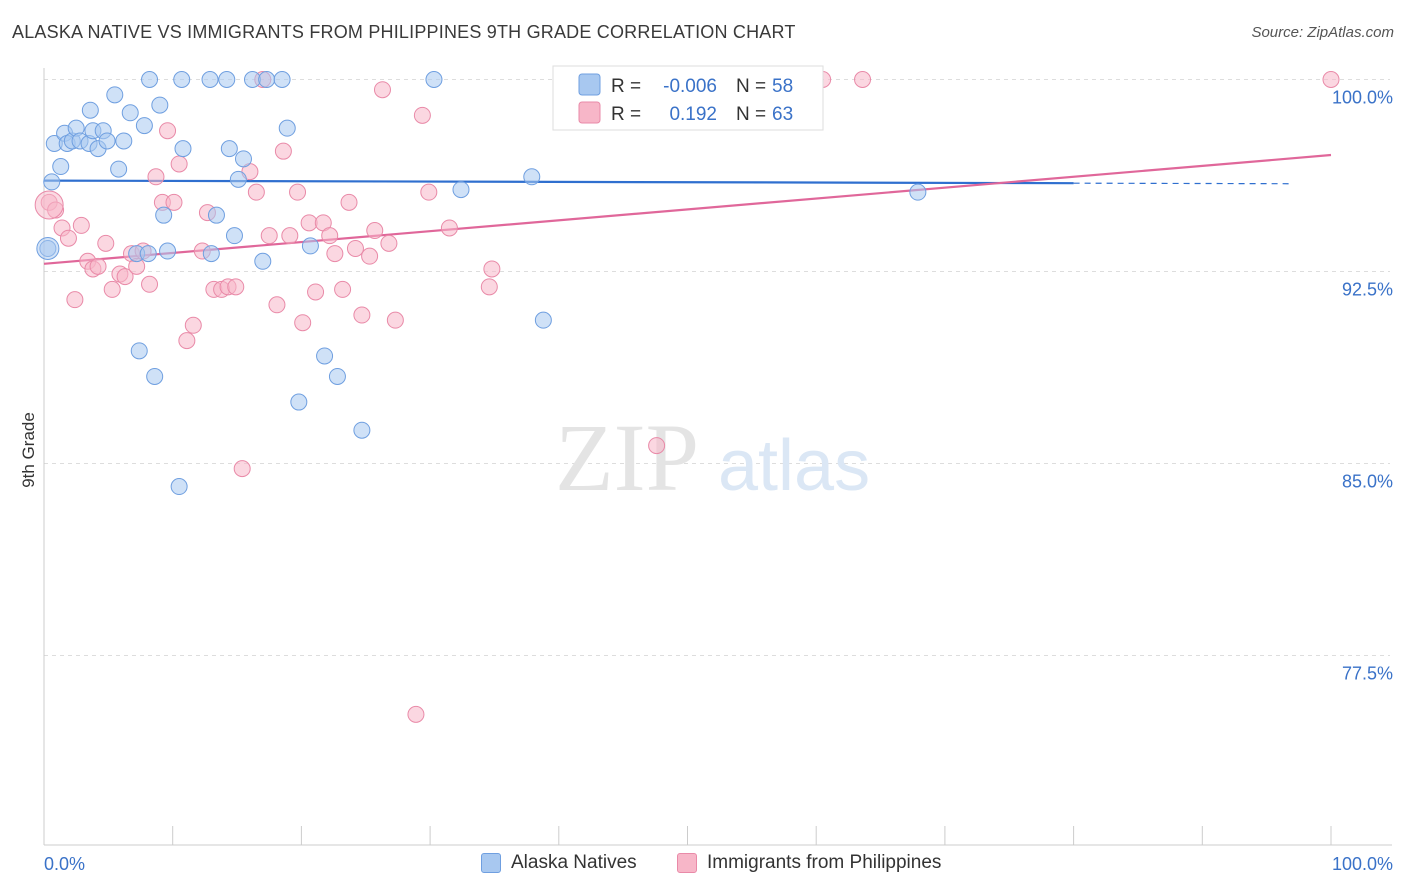 This screenshot has width=1406, height=892. I want to click on legend-n-value-1: 58, so click(782, 86).